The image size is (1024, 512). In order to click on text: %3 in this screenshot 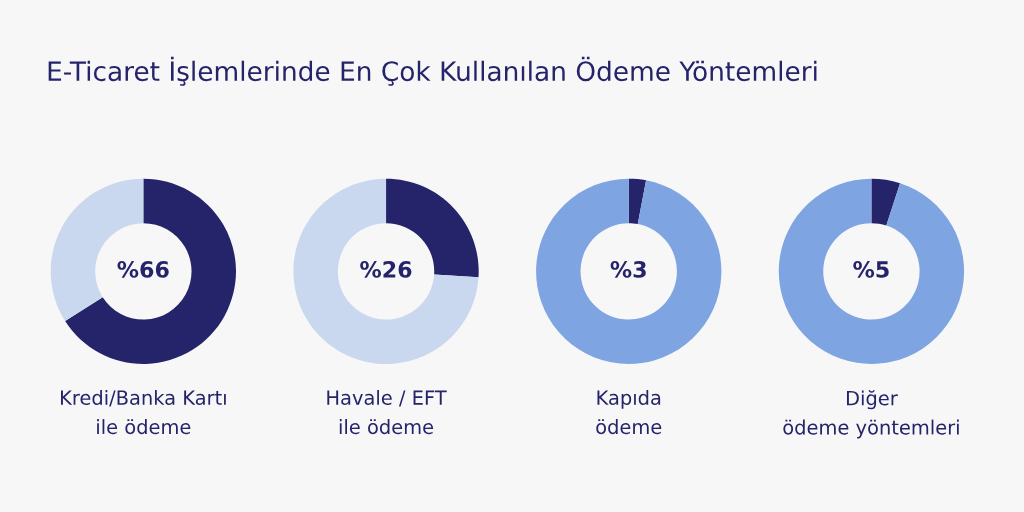, I will do `click(628, 269)`.